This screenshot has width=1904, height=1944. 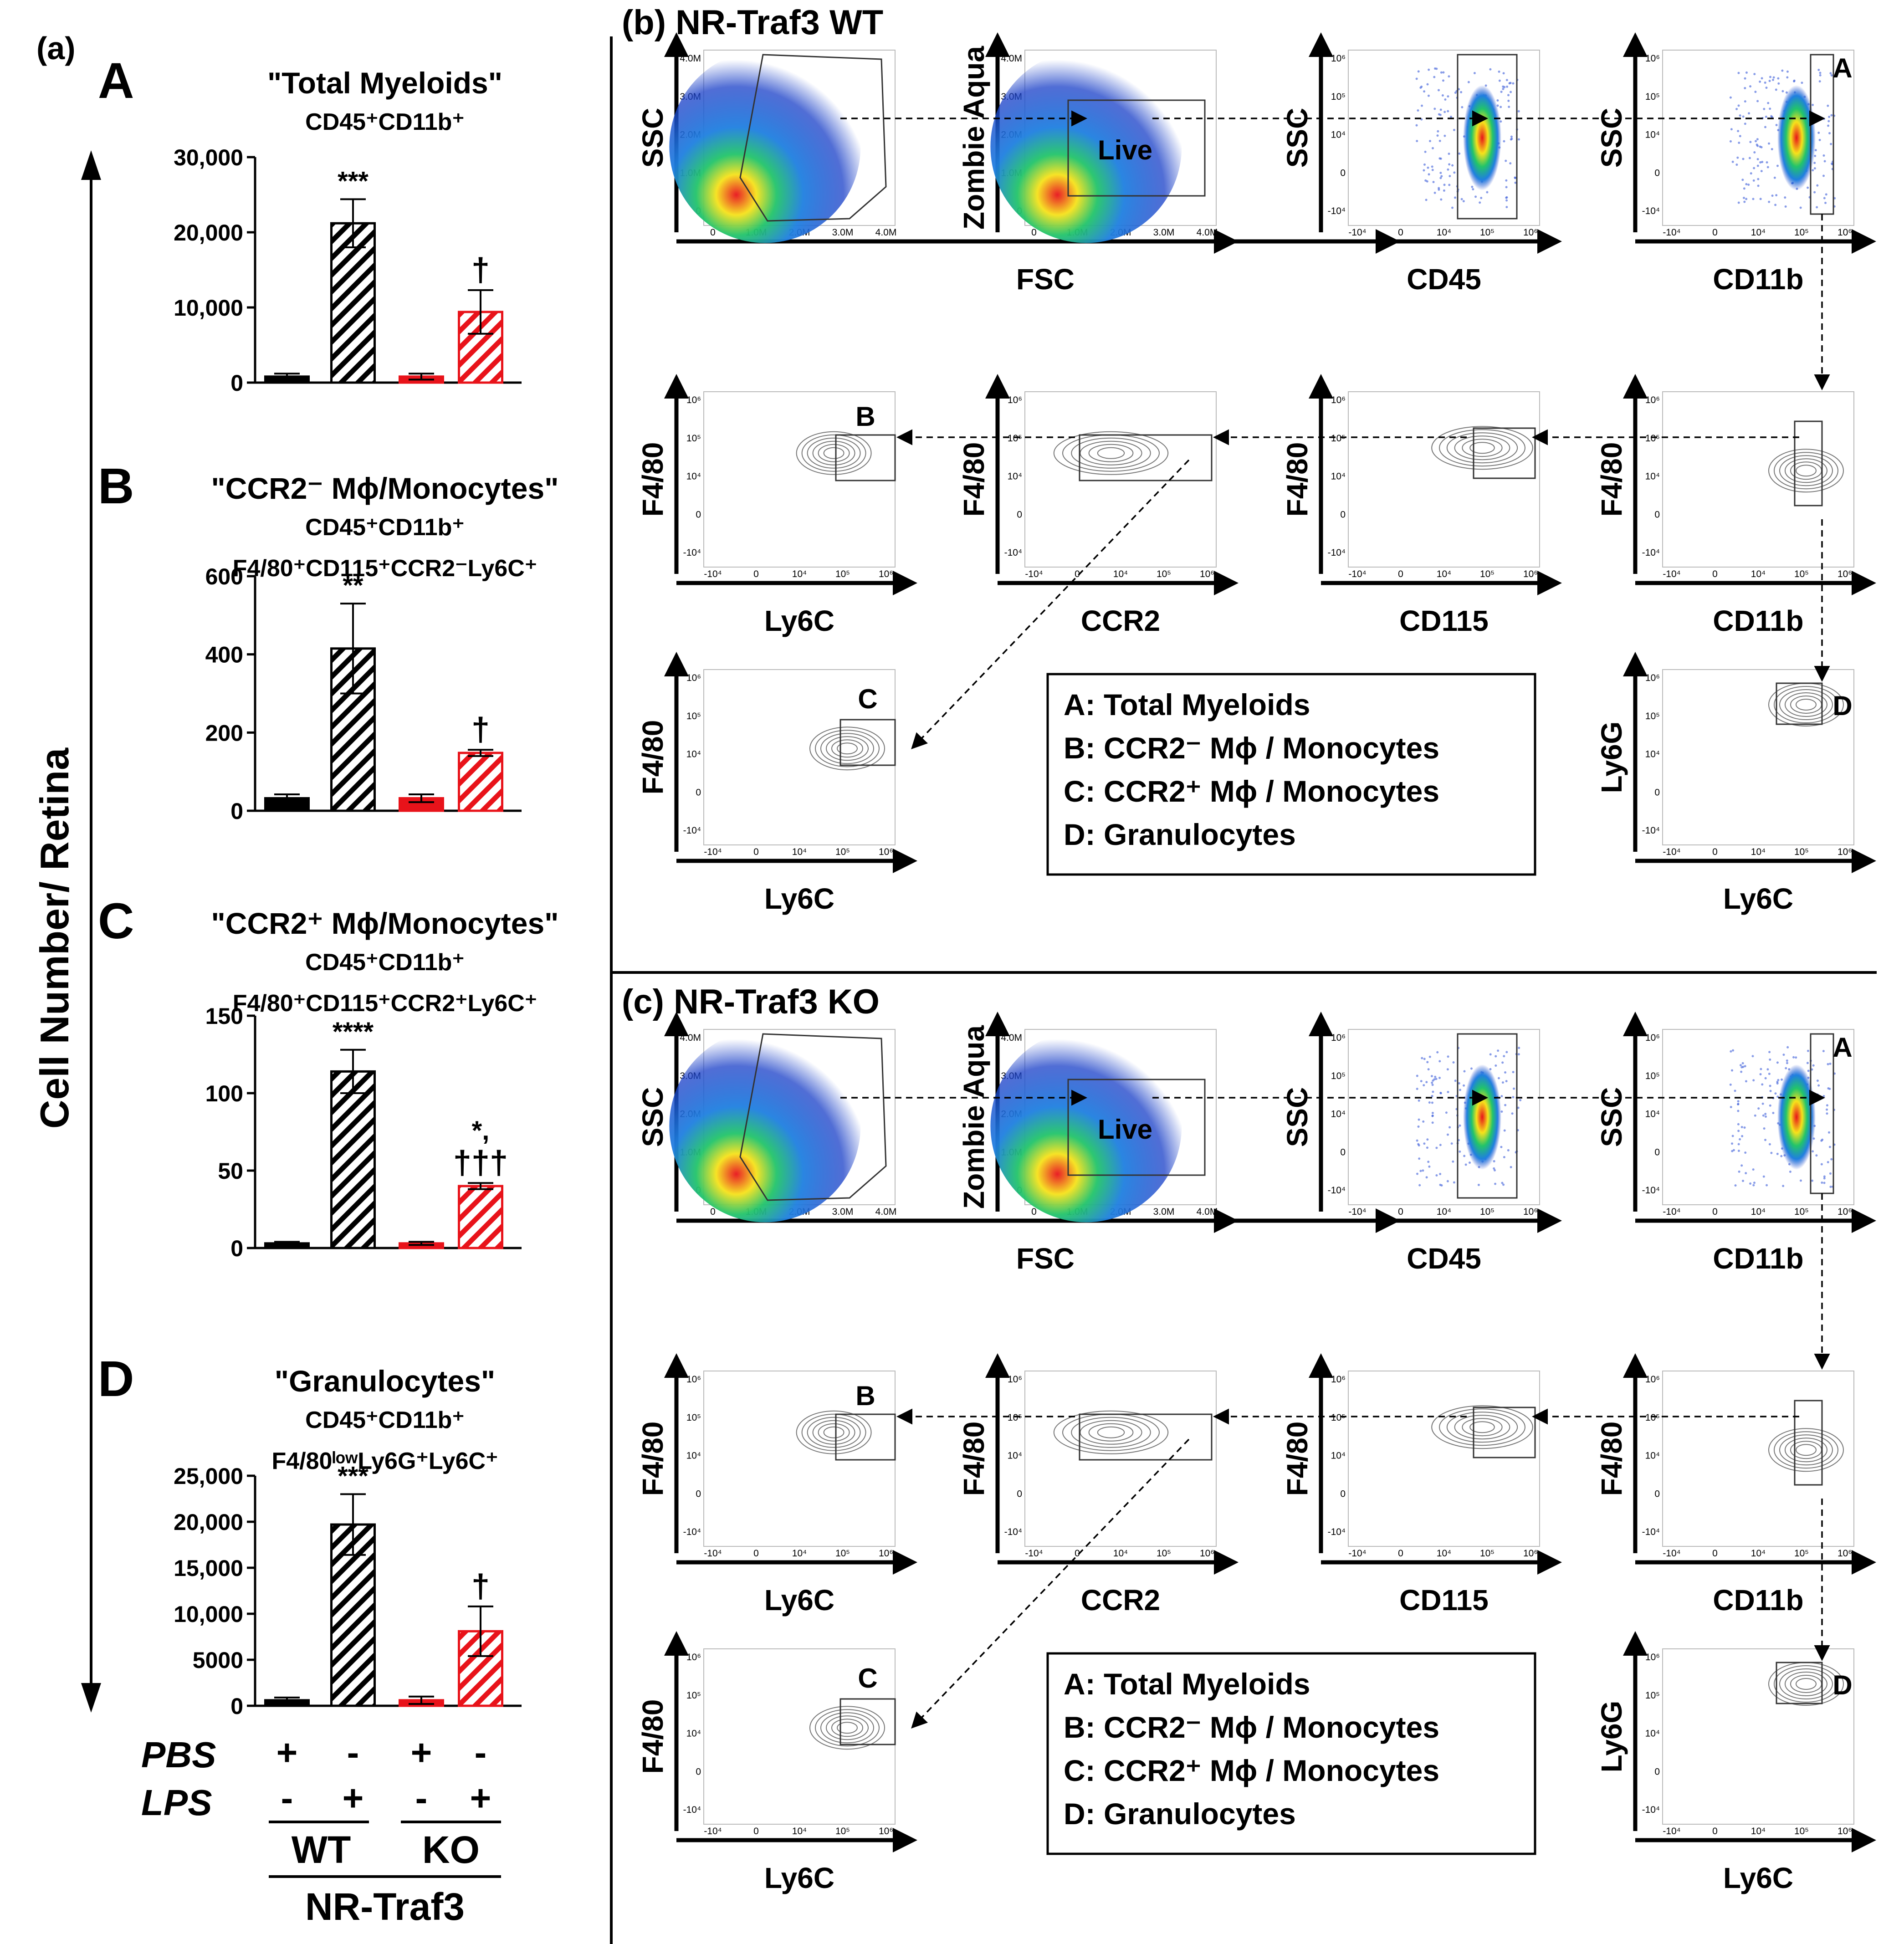 I want to click on flow-plot-ccr2: -10⁴ 0 10⁴ 10⁵ 10⁶ 10⁶ 10⁵ 10⁴ 0 -10⁴ F4/80 CCR2, so click(x=1098, y=1485).